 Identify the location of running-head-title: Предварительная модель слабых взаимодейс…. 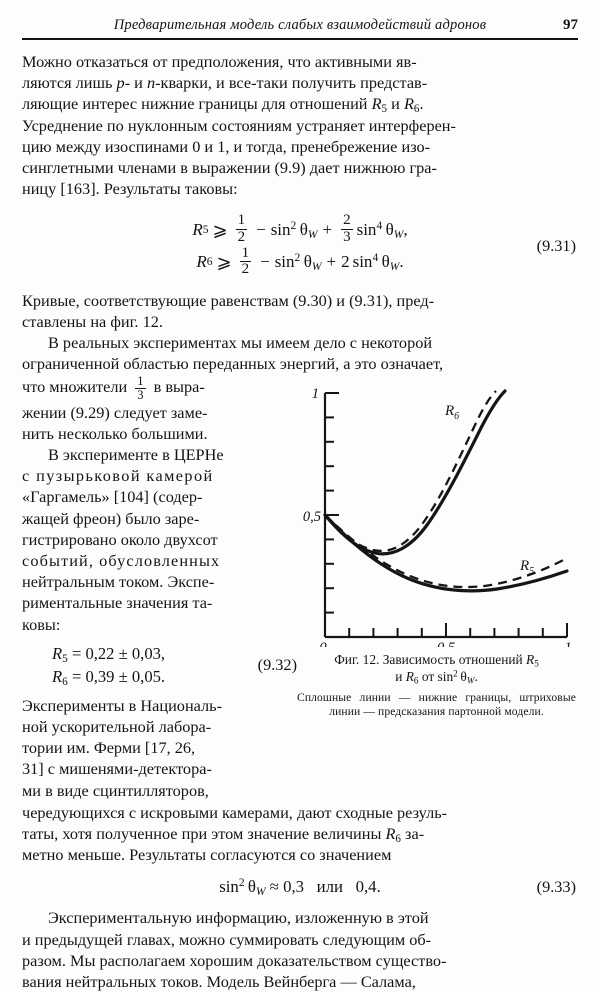
(300, 25).